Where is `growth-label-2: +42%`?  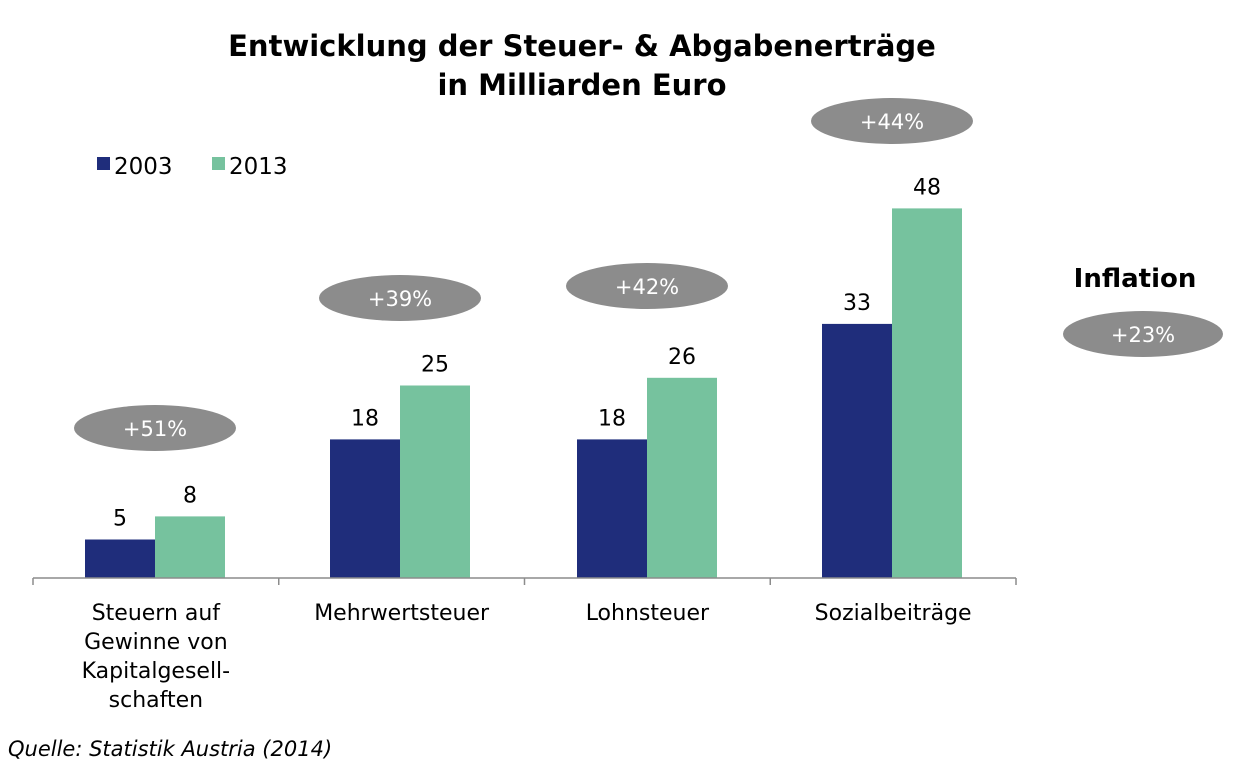
growth-label-2: +42% is located at coordinates (647, 287).